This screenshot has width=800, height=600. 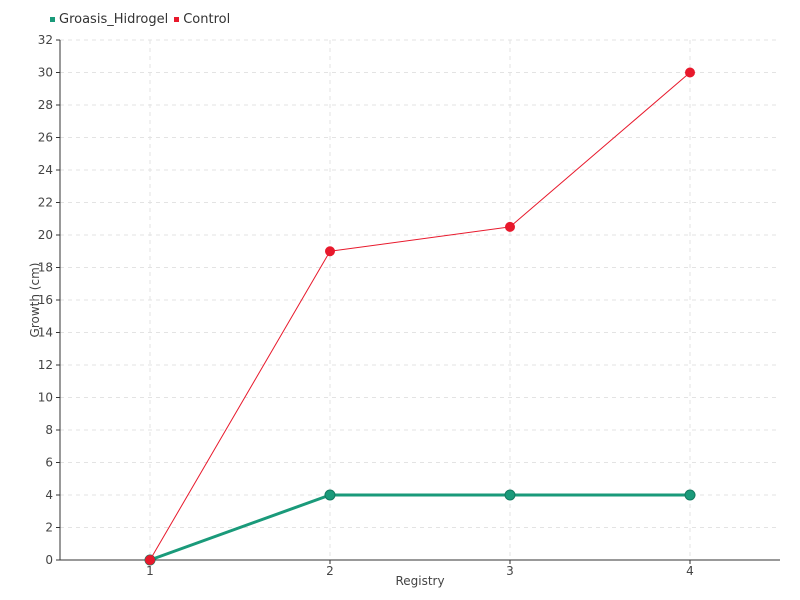 I want to click on y-tick-label: 28, so click(x=45, y=105).